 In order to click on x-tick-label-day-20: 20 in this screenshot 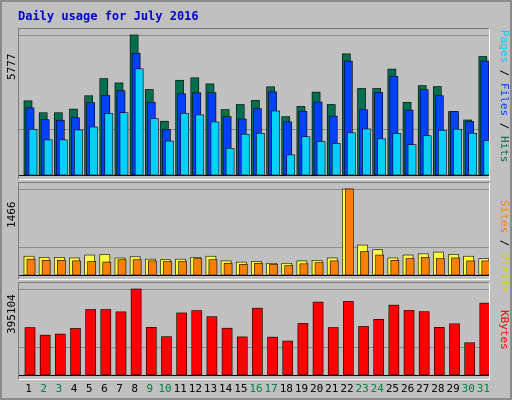, I will do `click(317, 388)`.